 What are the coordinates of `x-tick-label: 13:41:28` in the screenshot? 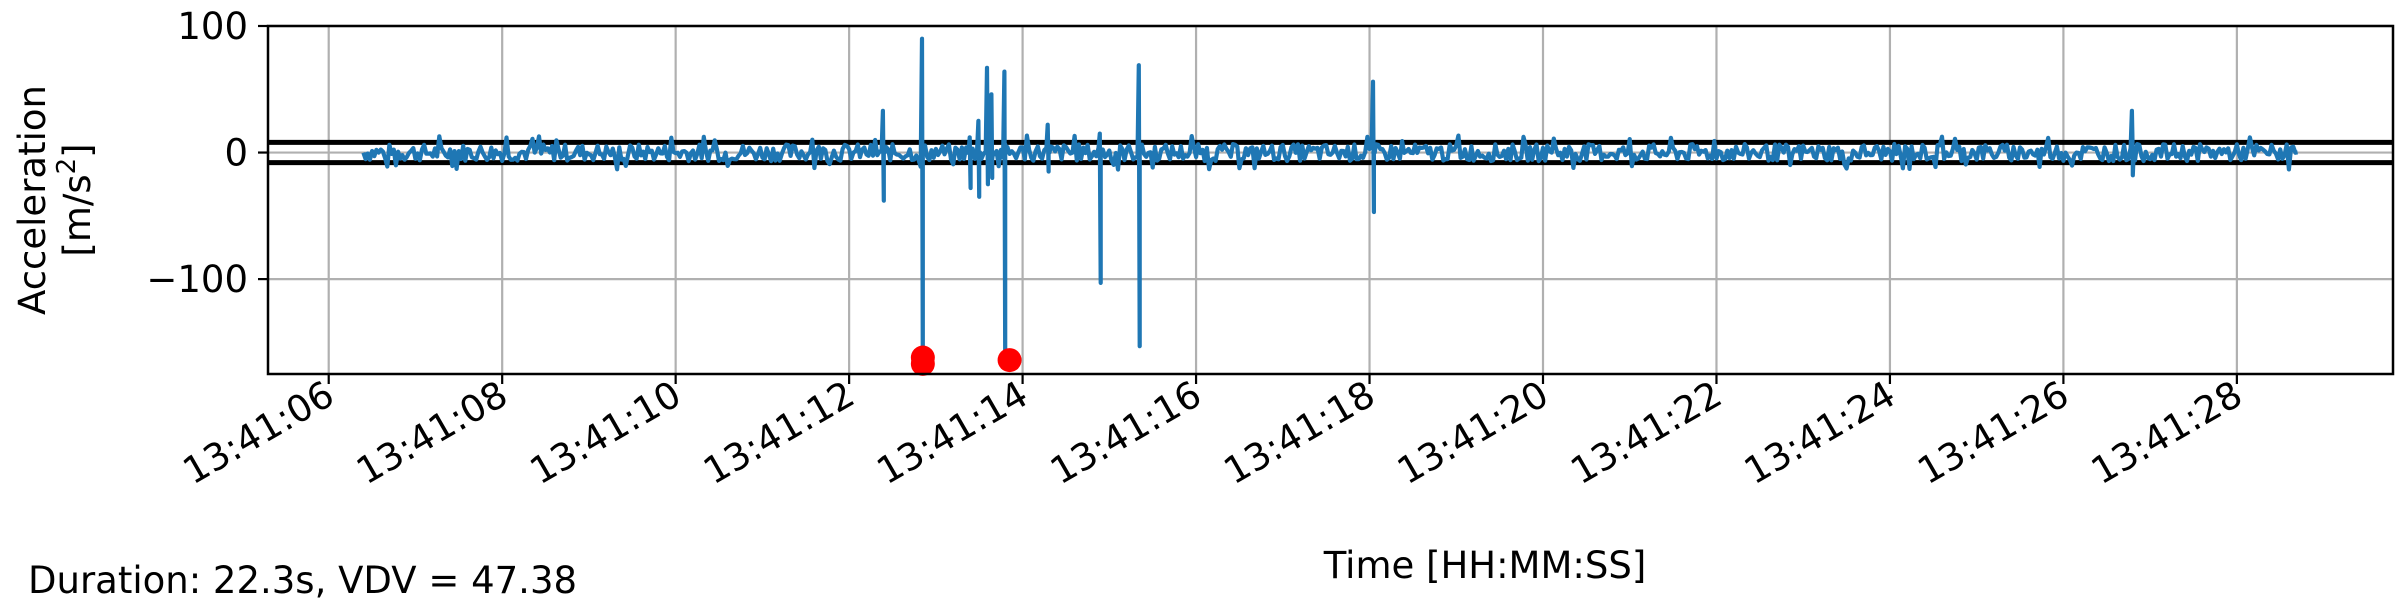 It's located at (2166, 433).